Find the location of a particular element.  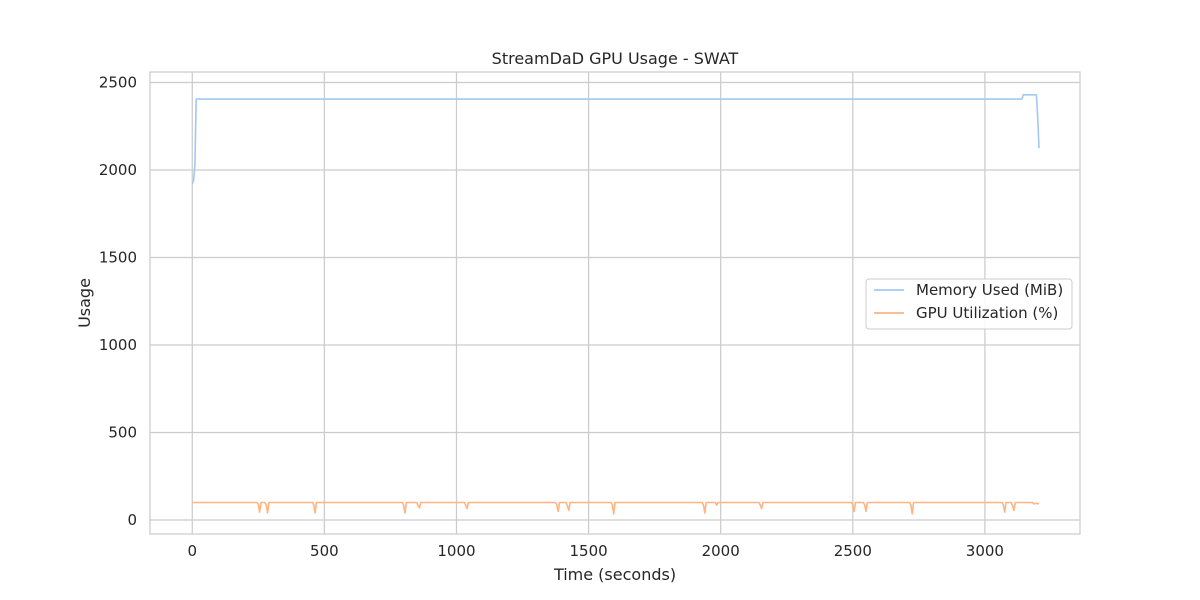

y-tick-label: 500 is located at coordinates (122, 433).